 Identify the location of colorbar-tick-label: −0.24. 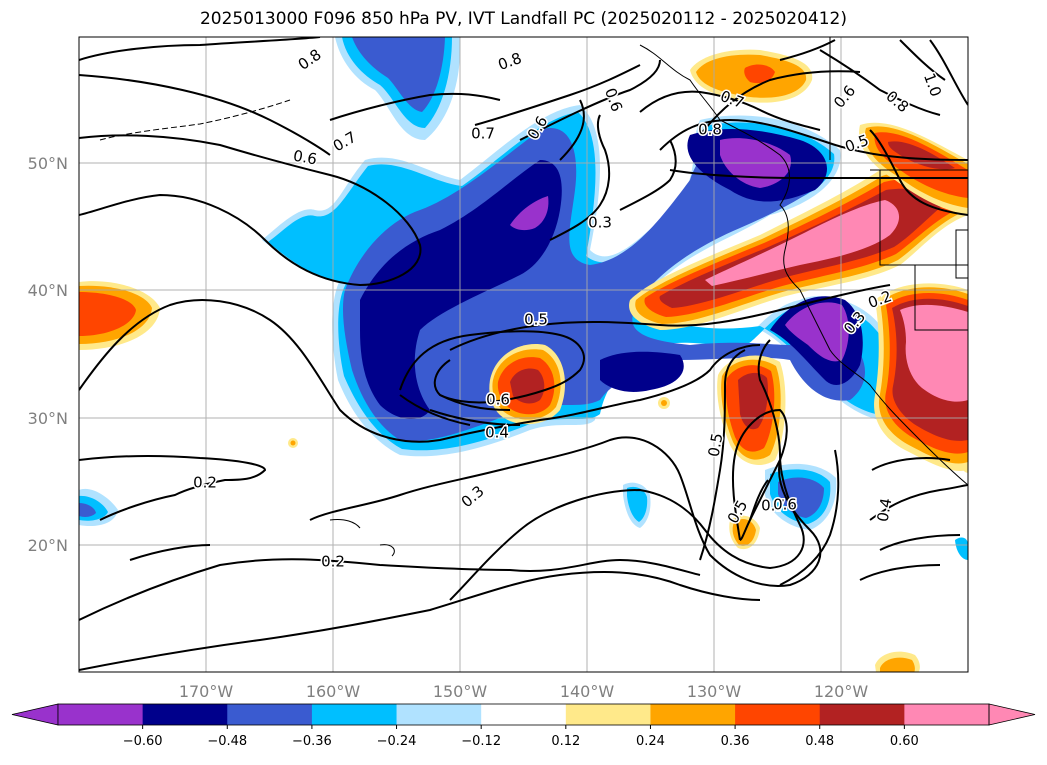
(397, 741).